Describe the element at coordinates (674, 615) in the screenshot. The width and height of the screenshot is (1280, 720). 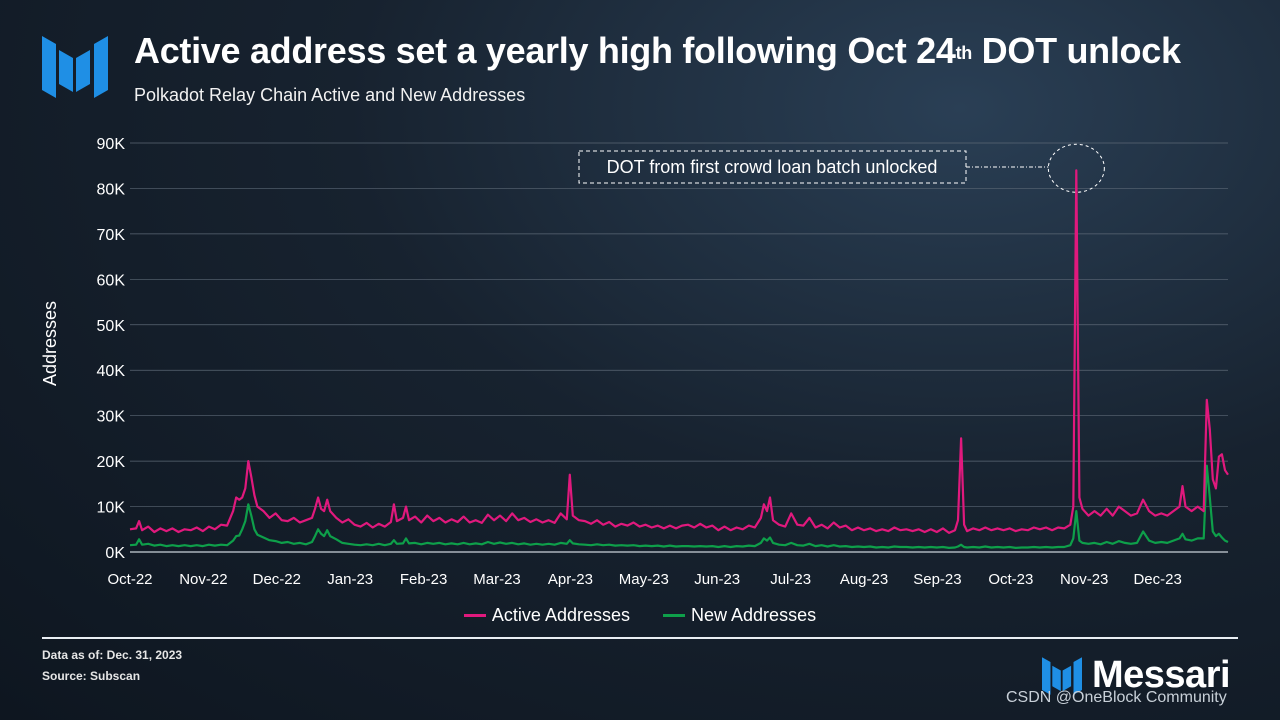
I see `legend-swatch-new` at that location.